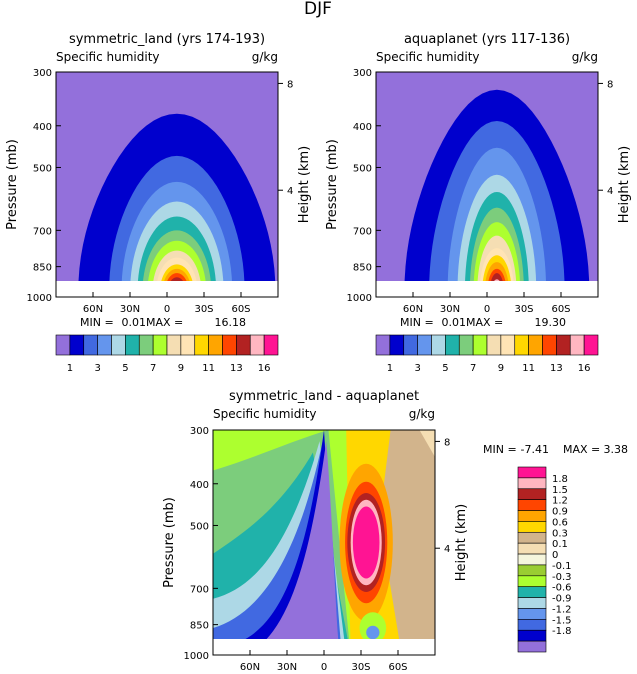 This screenshot has height=674, width=637. I want to click on y-tick-label: 850, so click(199, 626).